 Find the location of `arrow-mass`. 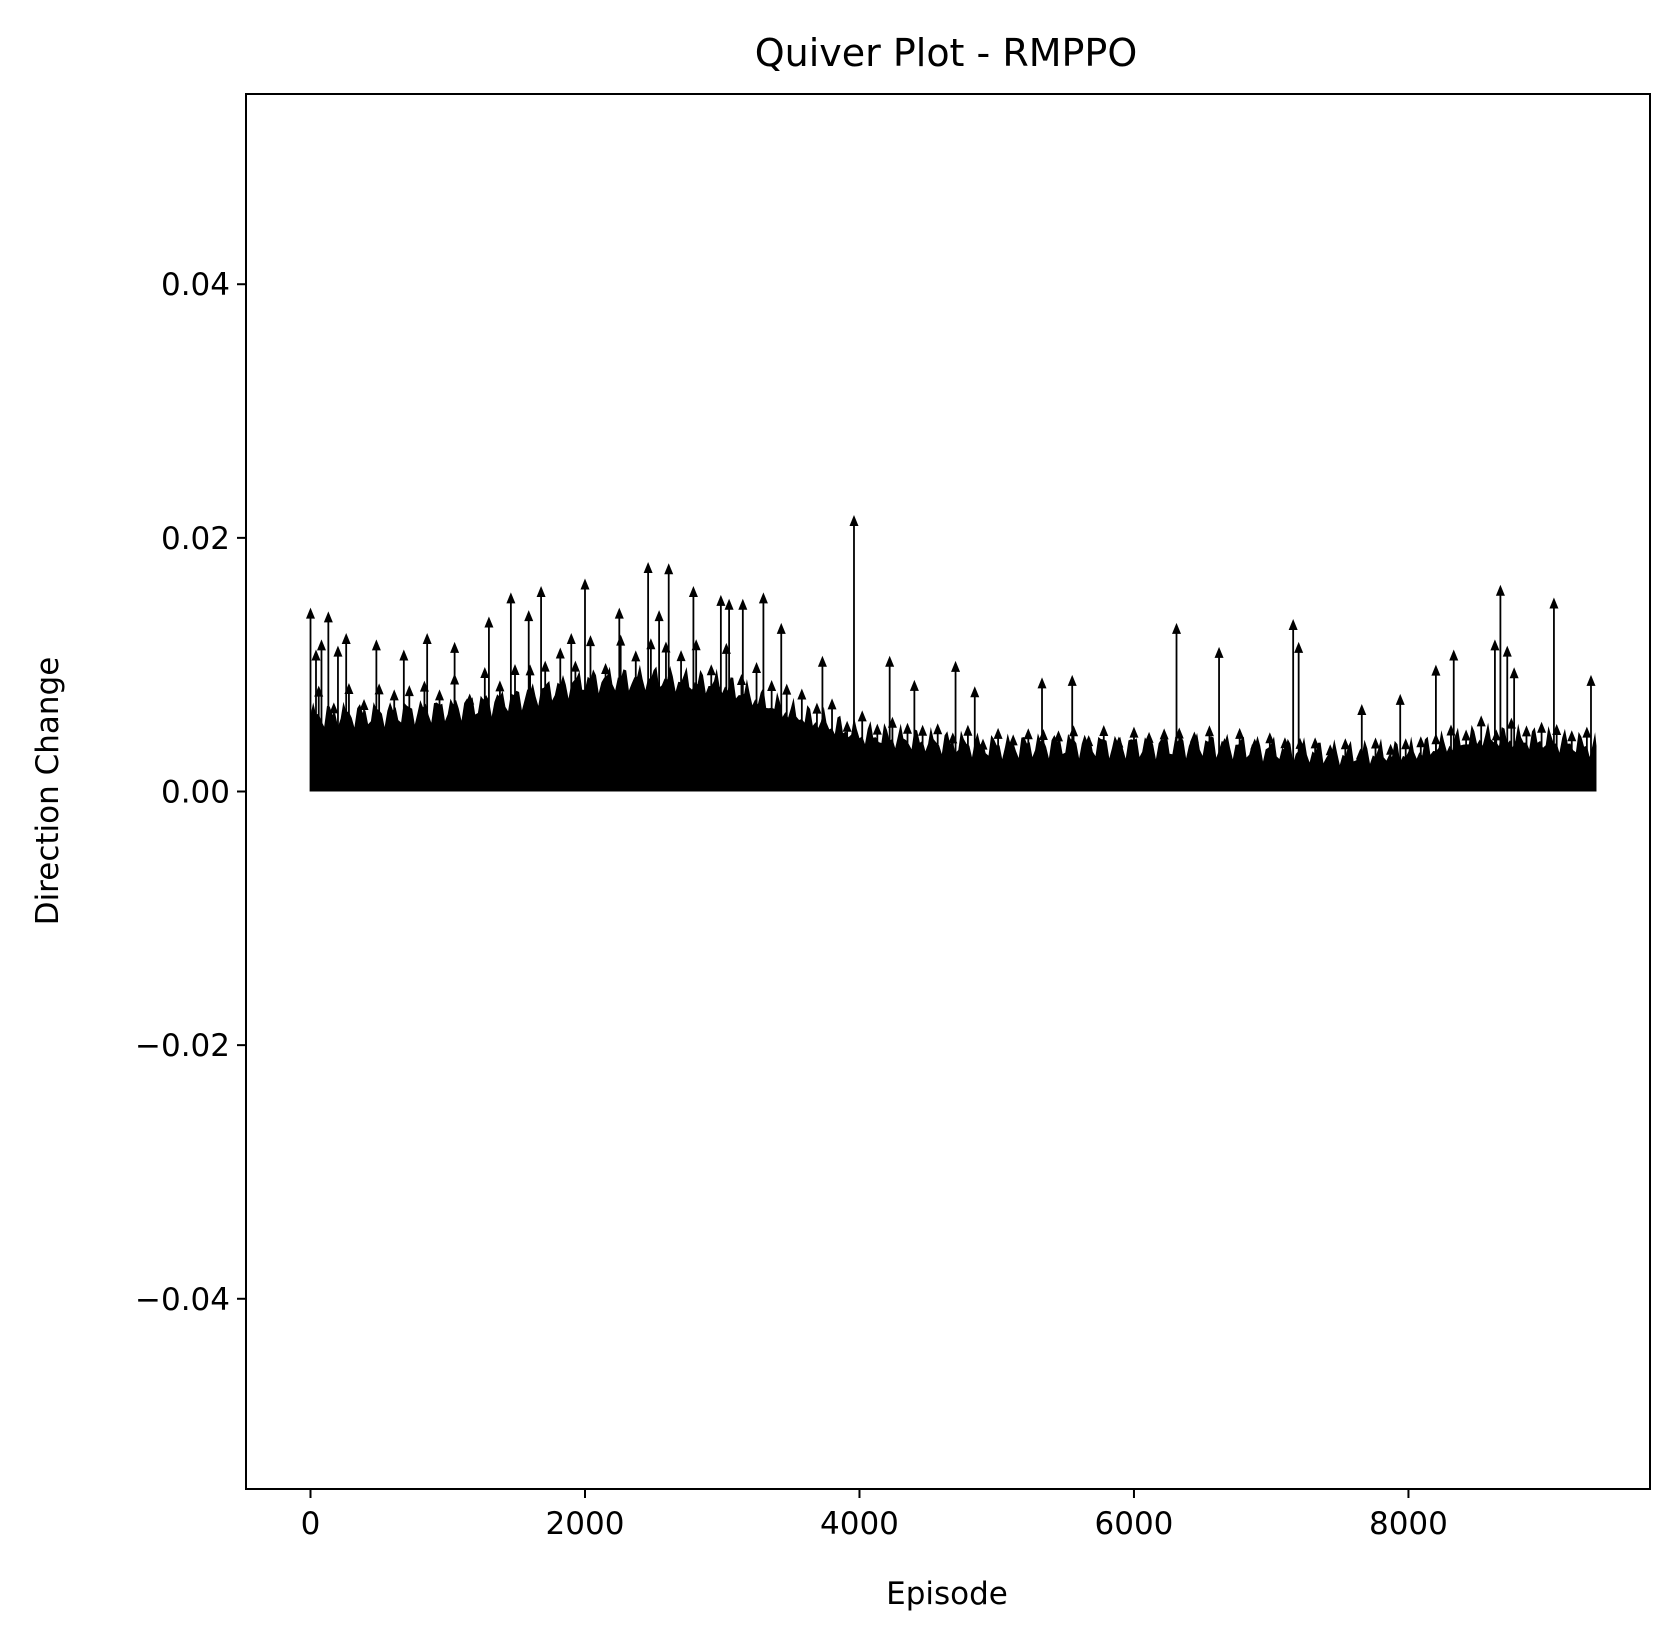

arrow-mass is located at coordinates (953, 728).